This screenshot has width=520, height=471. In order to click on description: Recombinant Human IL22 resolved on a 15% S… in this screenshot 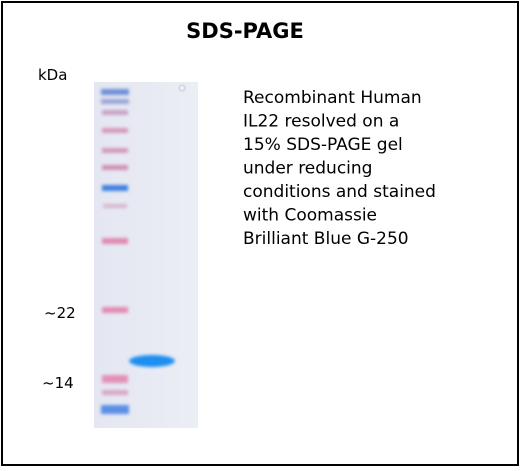, I will do `click(339, 168)`.